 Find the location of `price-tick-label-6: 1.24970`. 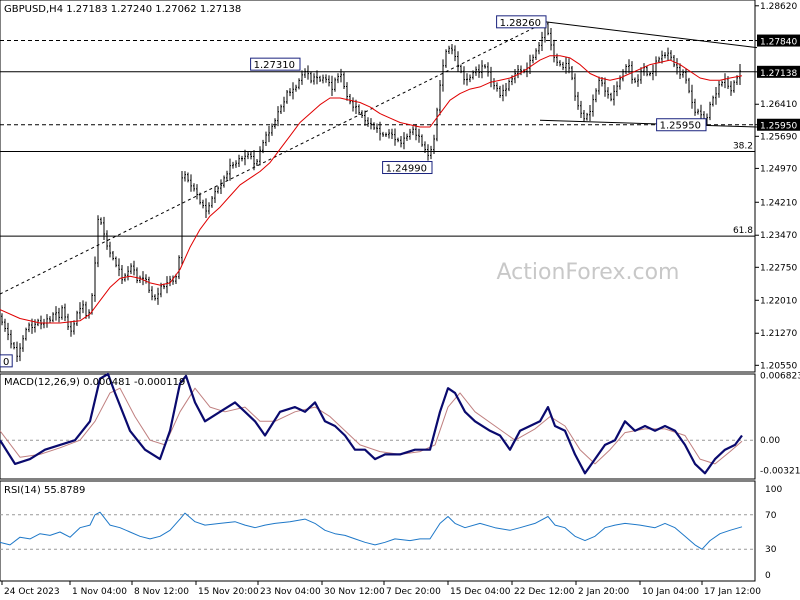

price-tick-label-6: 1.24970 is located at coordinates (778, 169).